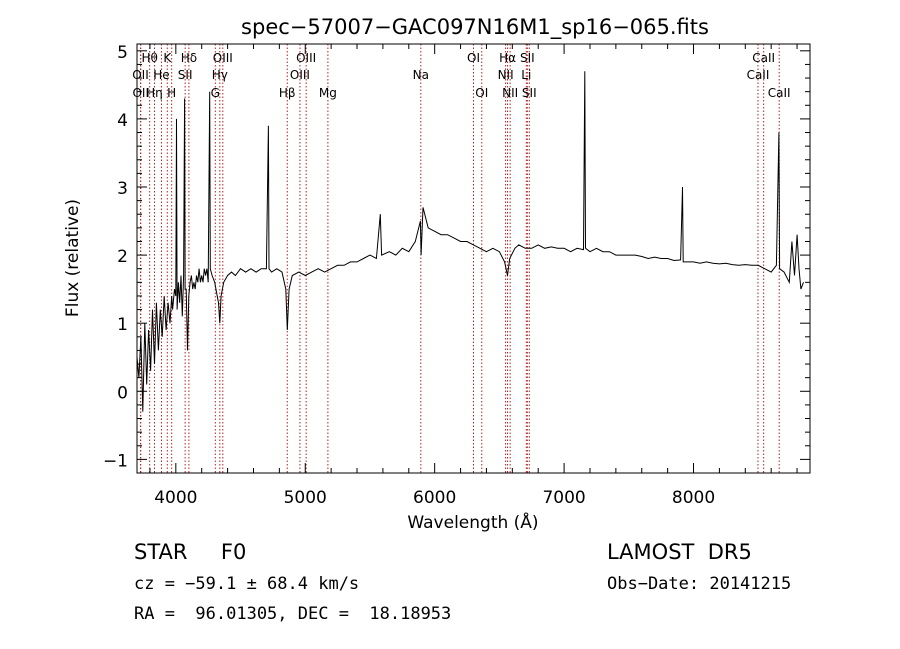 The height and width of the screenshot is (649, 900). Describe the element at coordinates (189, 58) in the screenshot. I see `line-label-hδ: Hδ` at that location.